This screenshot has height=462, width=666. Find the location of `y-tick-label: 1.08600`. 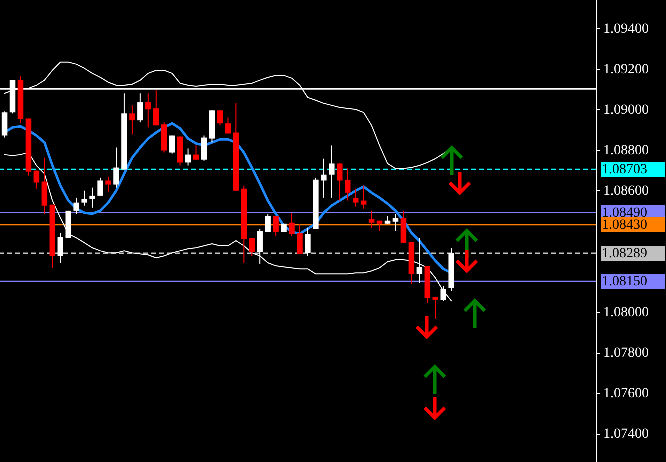

y-tick-label: 1.08600 is located at coordinates (626, 191).